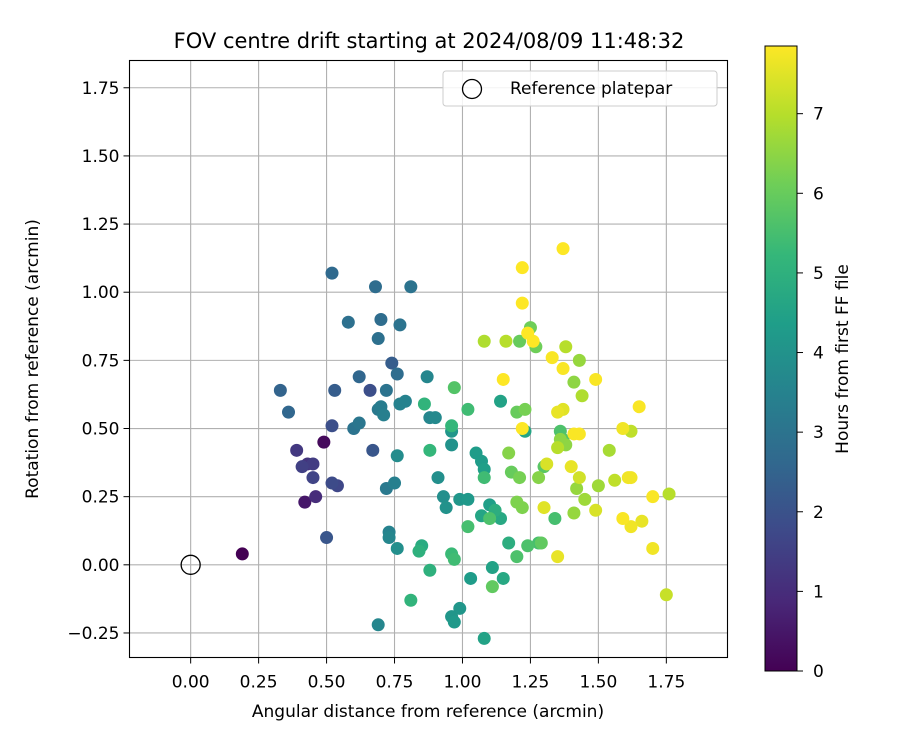 The width and height of the screenshot is (900, 750). Describe the element at coordinates (808, 363) in the screenshot. I see `colorbar: 0 1 2 3 4 5 6 7 Hours from first FF file` at that location.